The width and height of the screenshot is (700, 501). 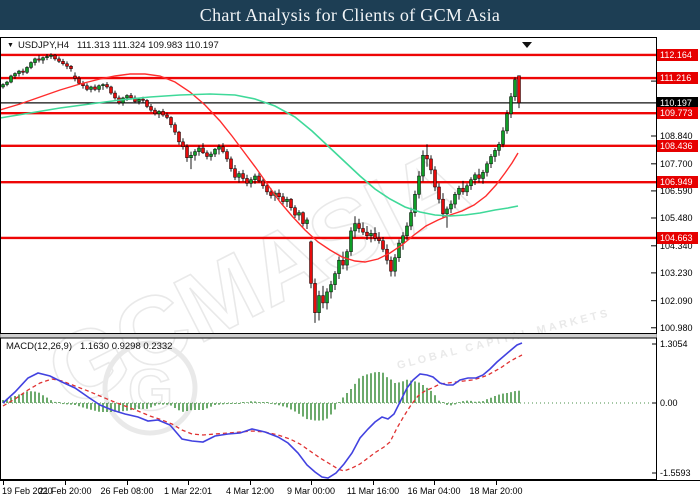 I want to click on y-axis-tick-label: 105.480, so click(x=676, y=217).